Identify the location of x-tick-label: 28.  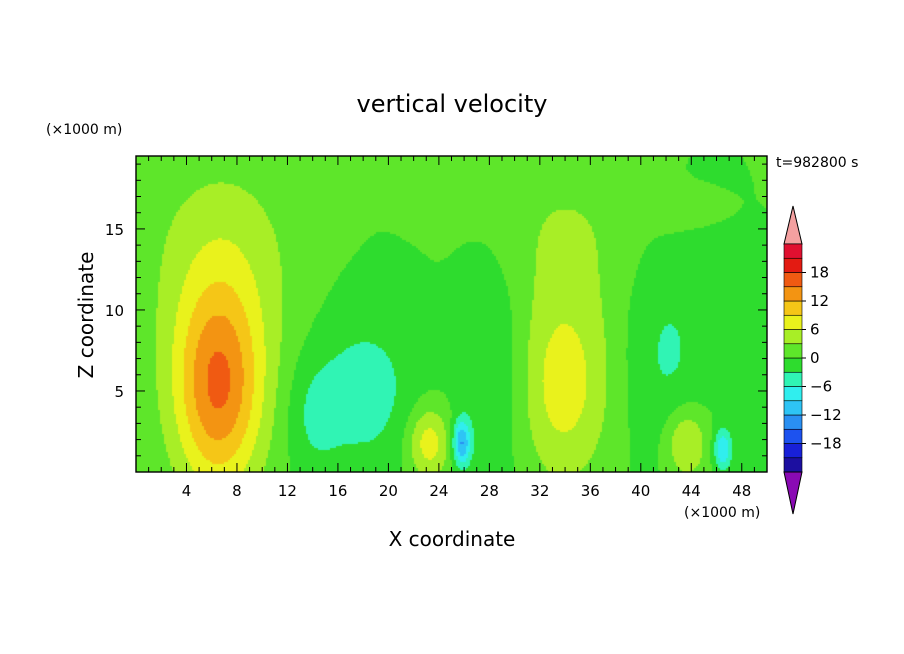
(489, 491).